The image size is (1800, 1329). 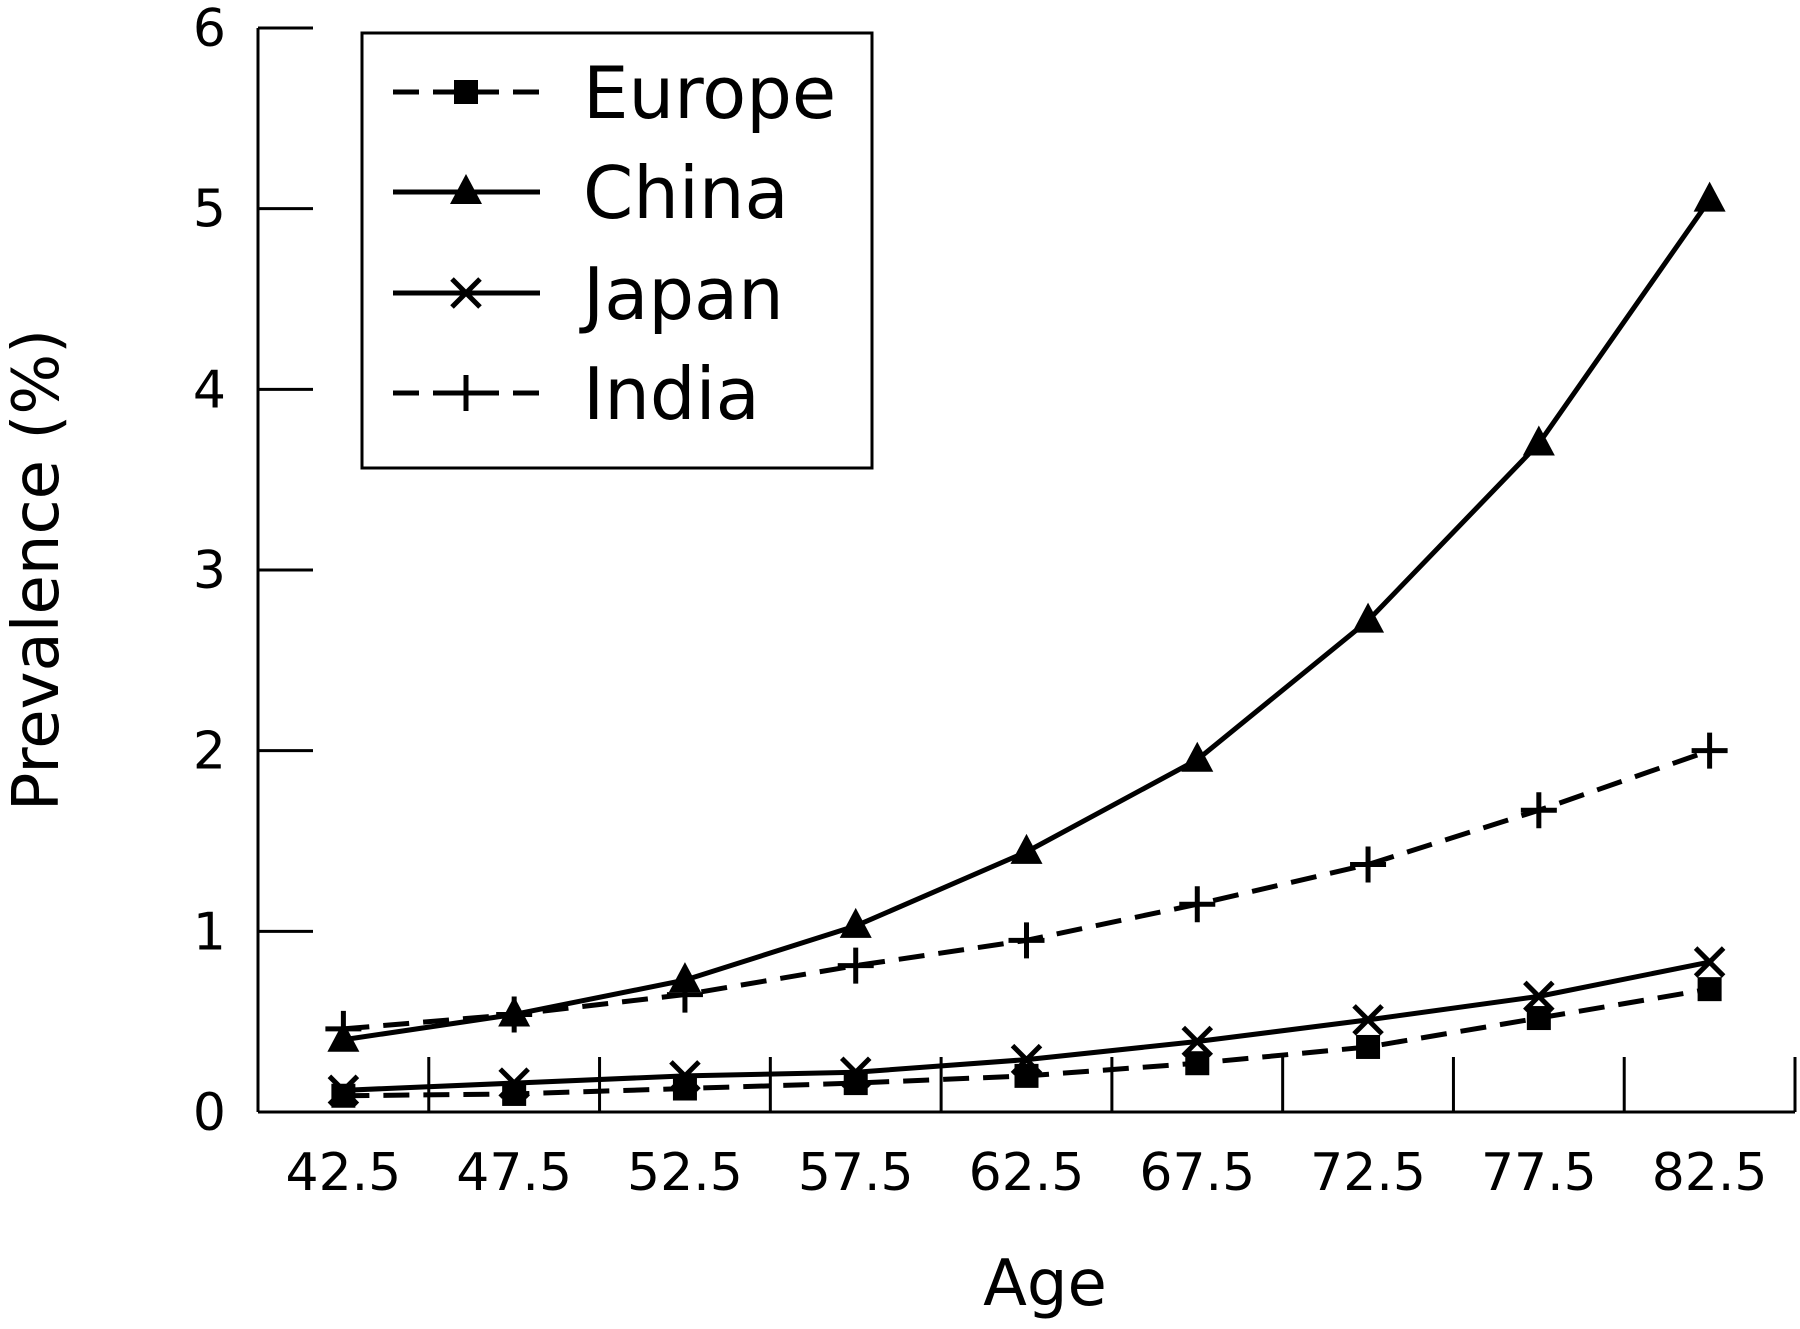 I want to click on legend-label-india: India, so click(x=671, y=394).